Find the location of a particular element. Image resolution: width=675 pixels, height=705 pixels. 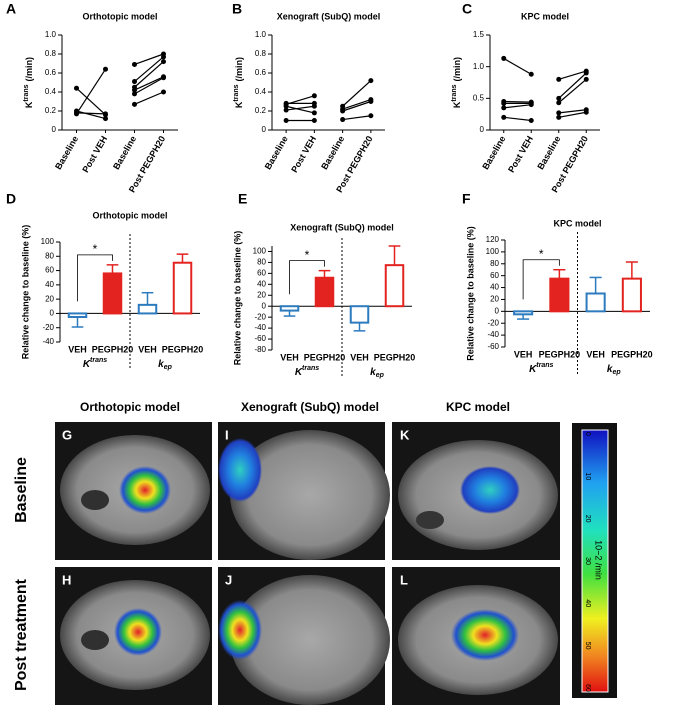

colorbar-tick-label: 30 is located at coordinates (587, 561).